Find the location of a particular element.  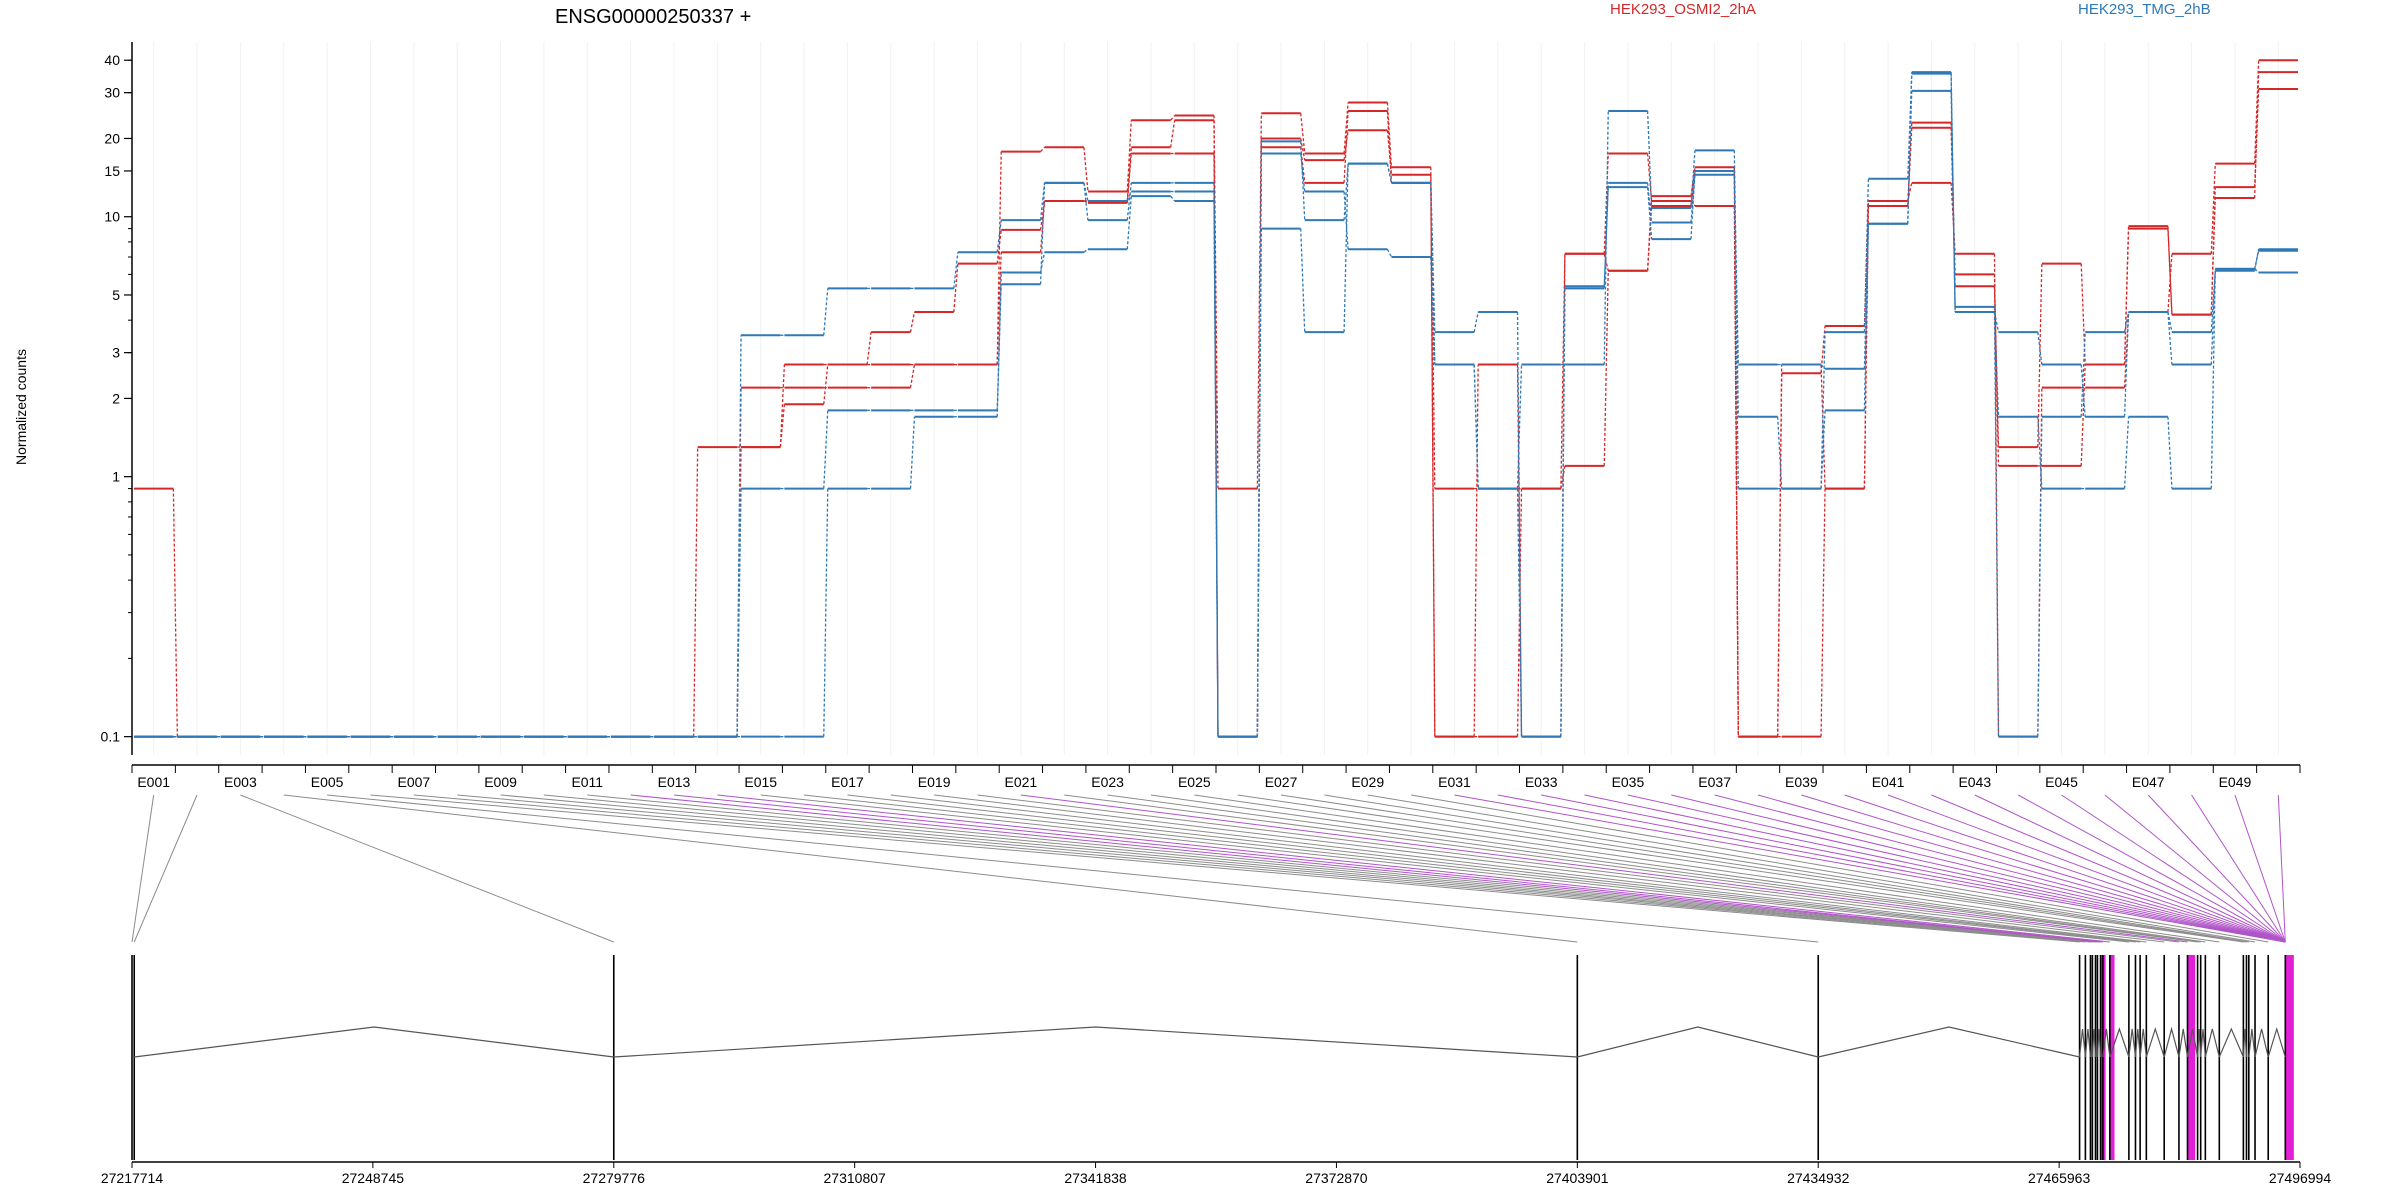

exon-label: E033 is located at coordinates (1541, 782).